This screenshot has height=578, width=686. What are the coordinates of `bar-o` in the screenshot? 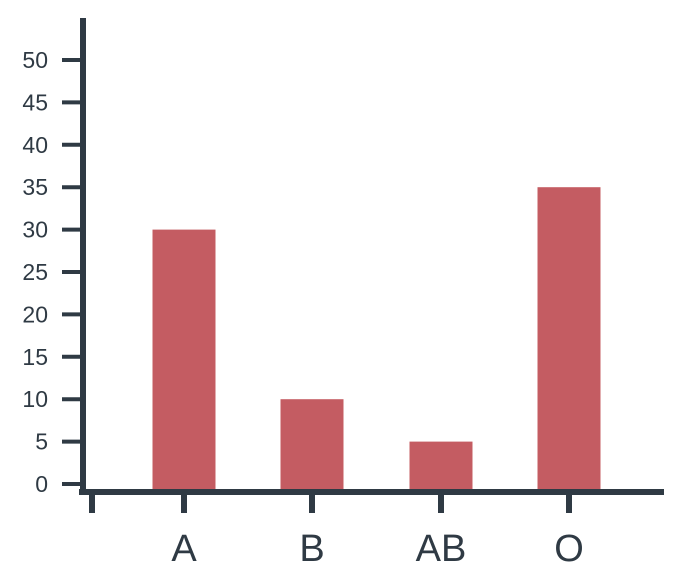 It's located at (569, 339).